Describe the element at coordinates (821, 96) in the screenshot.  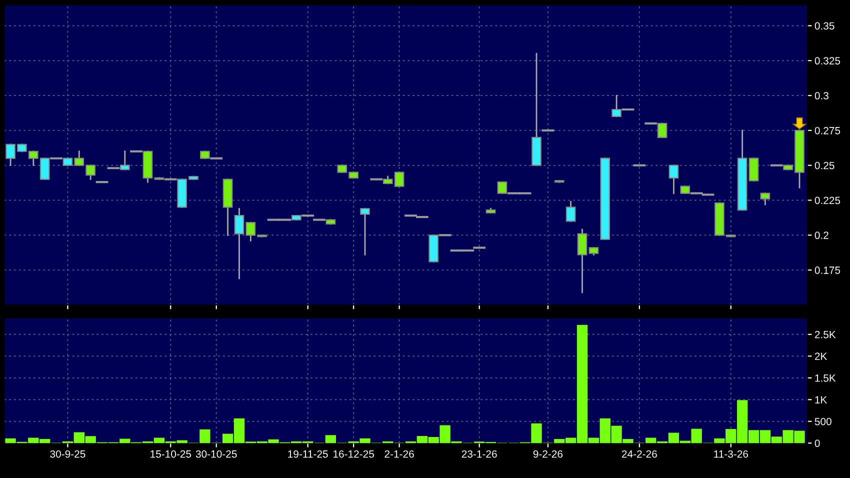
I see `y-tick-label: 0.3` at that location.